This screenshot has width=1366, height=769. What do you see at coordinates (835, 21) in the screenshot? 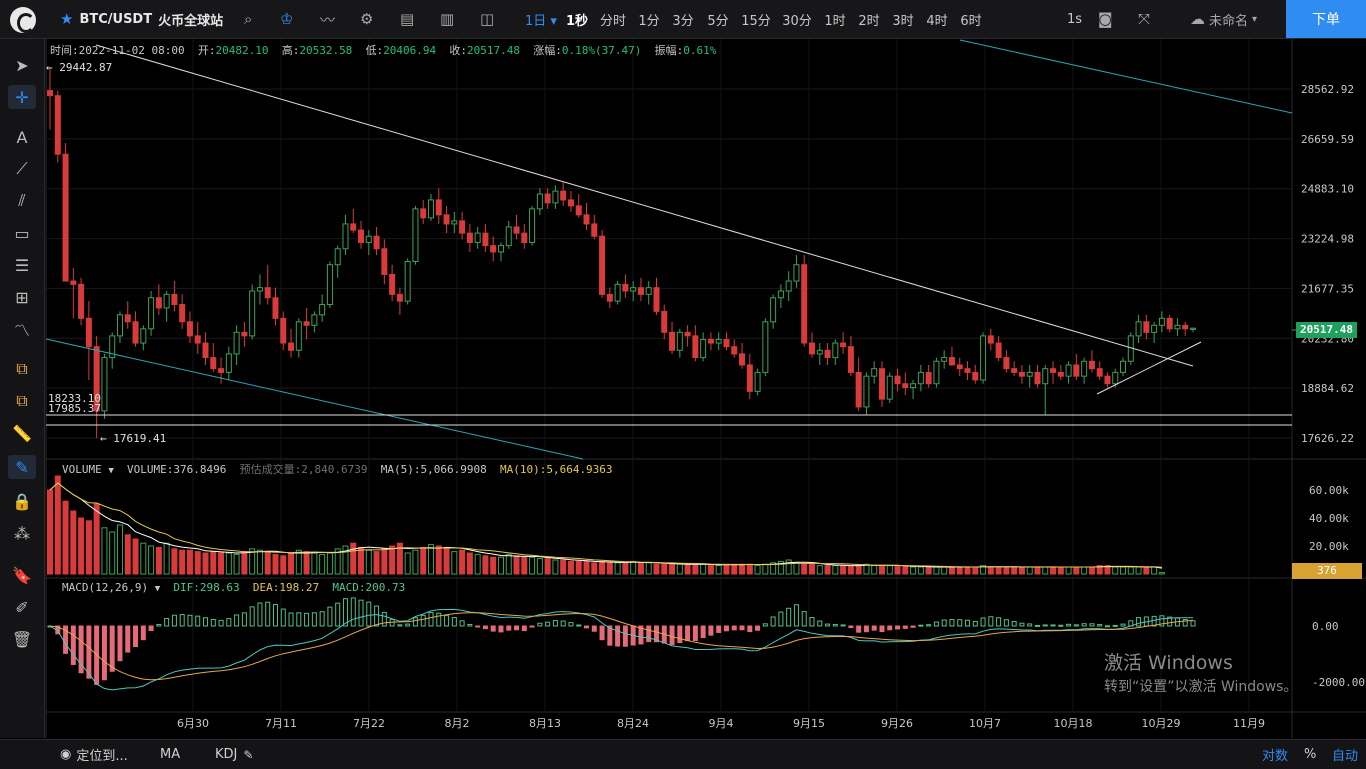
I see `timeframe-8: 1时` at bounding box center [835, 21].